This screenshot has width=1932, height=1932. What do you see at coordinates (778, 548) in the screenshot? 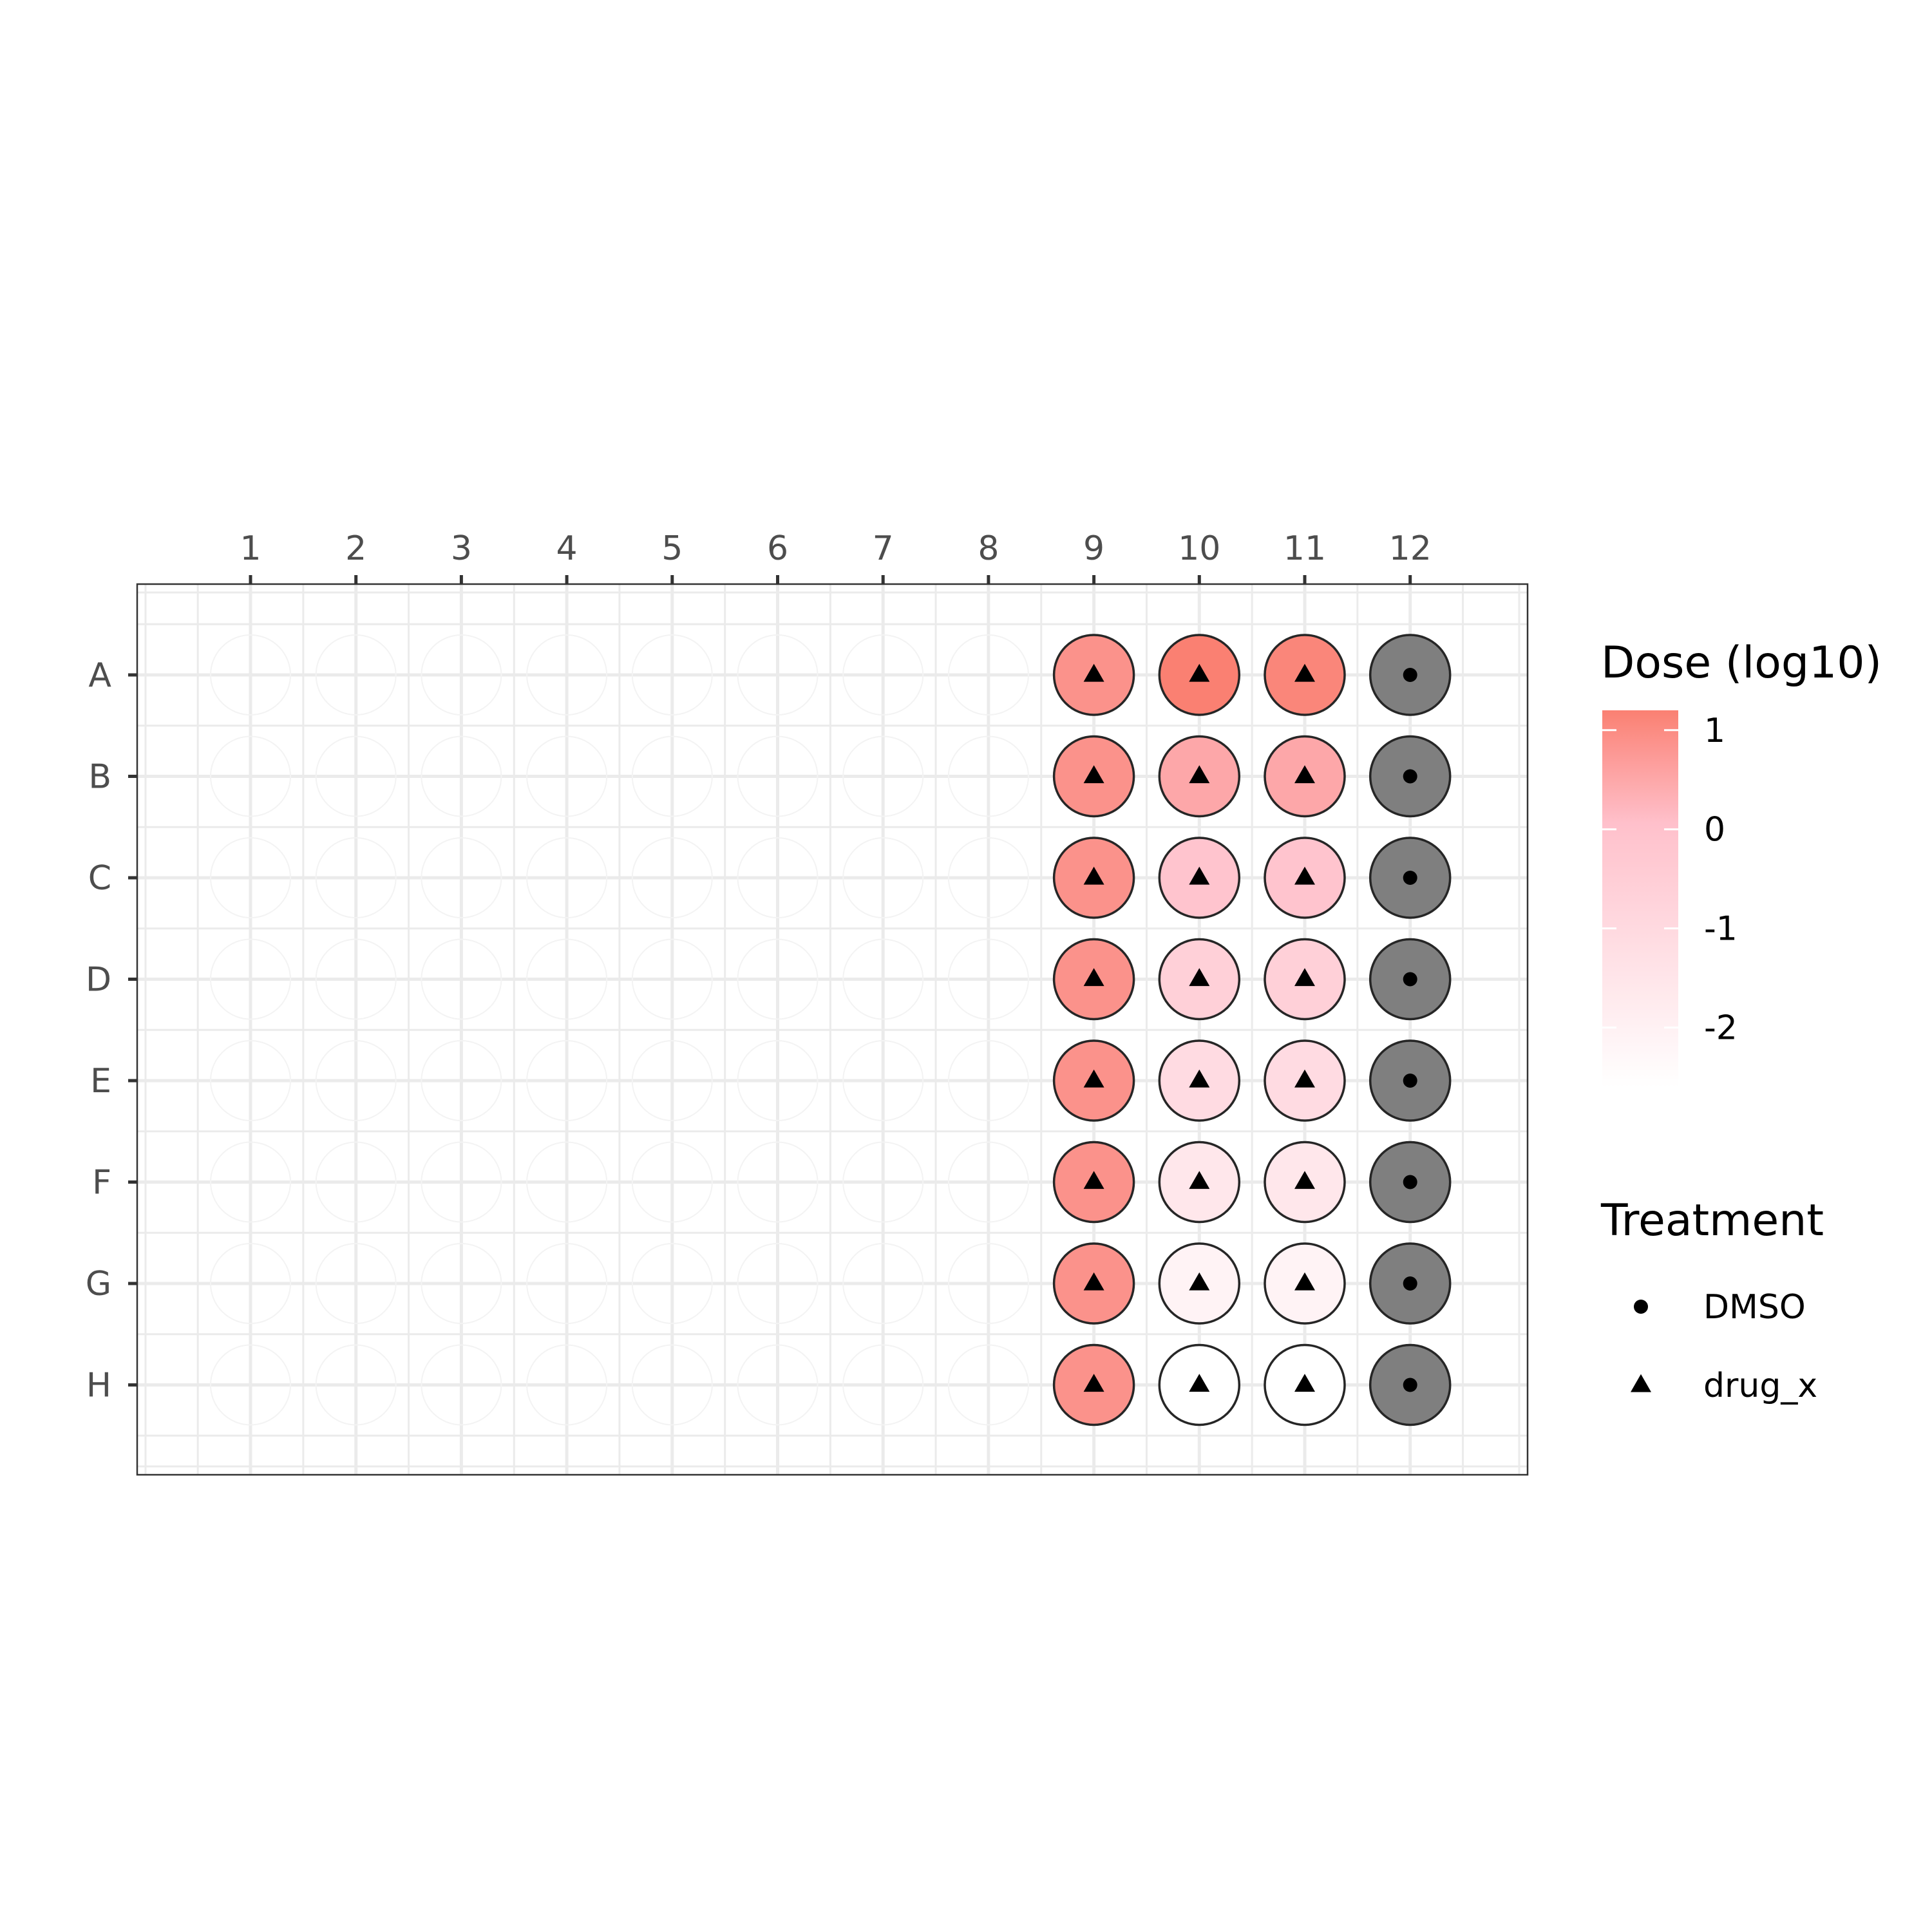
I see `x-tick-label: 6` at bounding box center [778, 548].